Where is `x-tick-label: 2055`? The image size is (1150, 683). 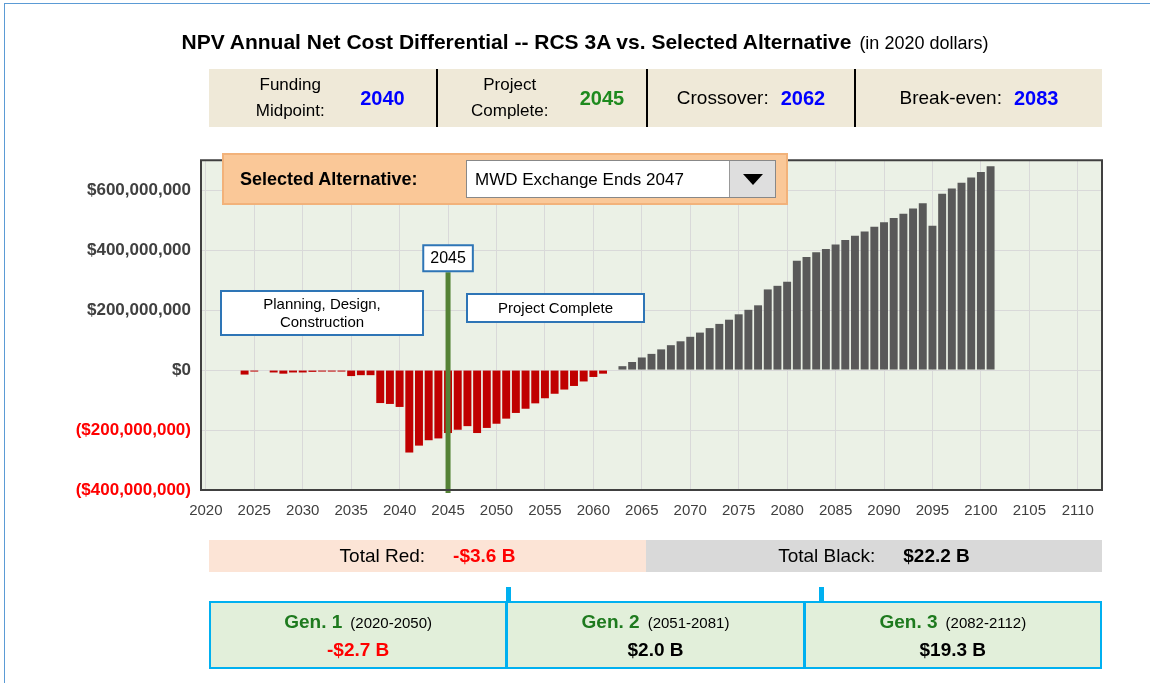
x-tick-label: 2055 is located at coordinates (545, 510).